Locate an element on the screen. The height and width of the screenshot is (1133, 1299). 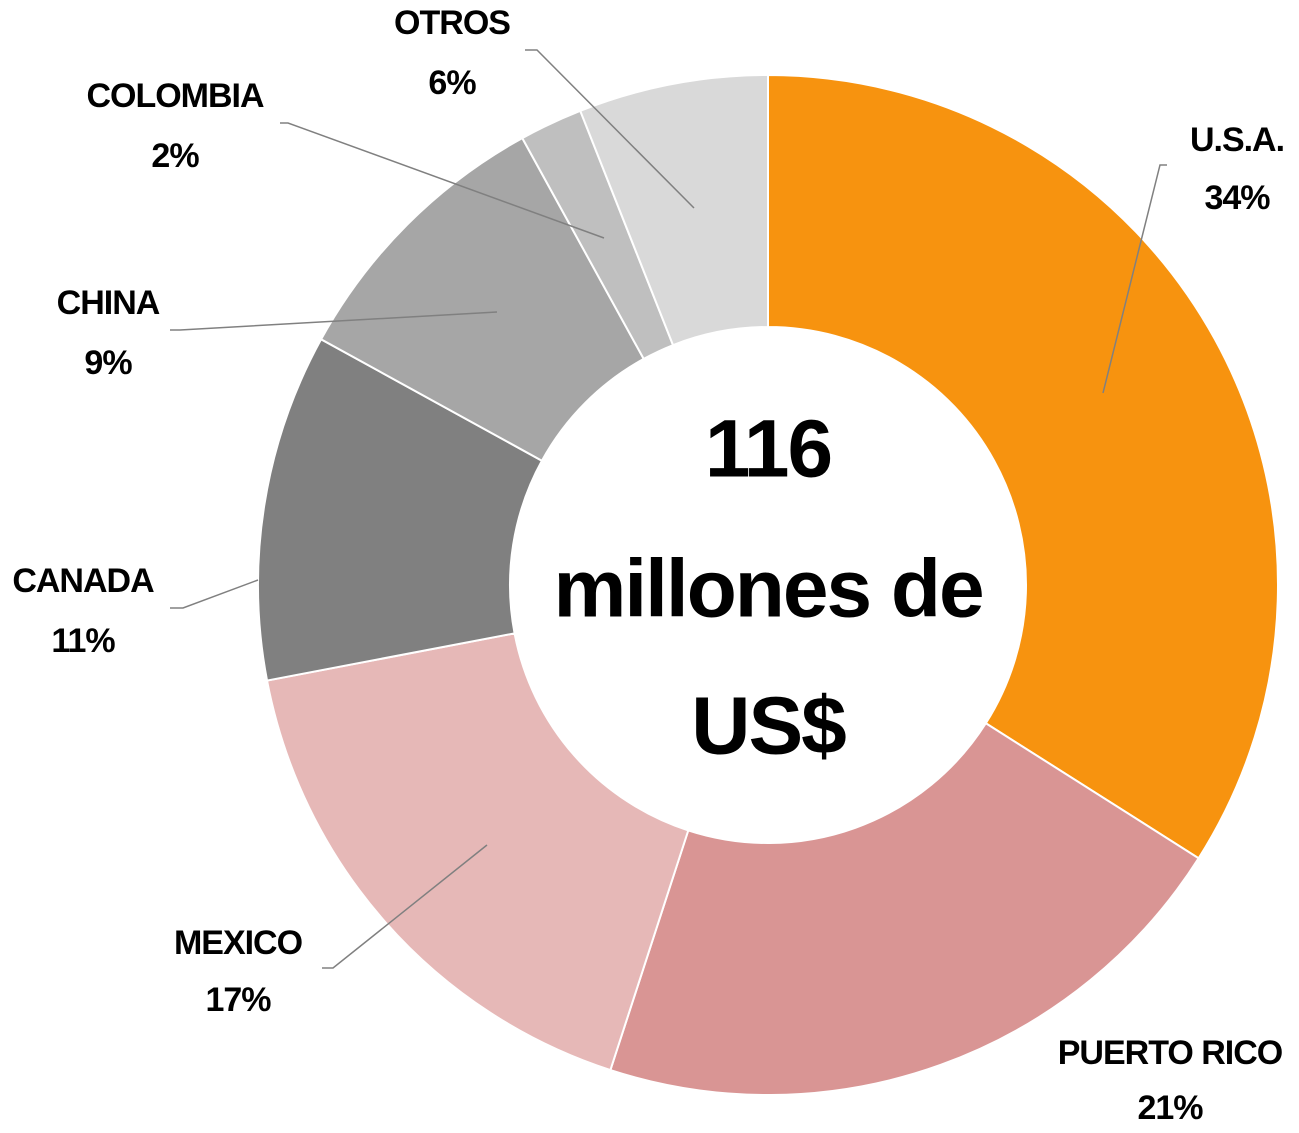
value-label: 9% is located at coordinates (108, 363).